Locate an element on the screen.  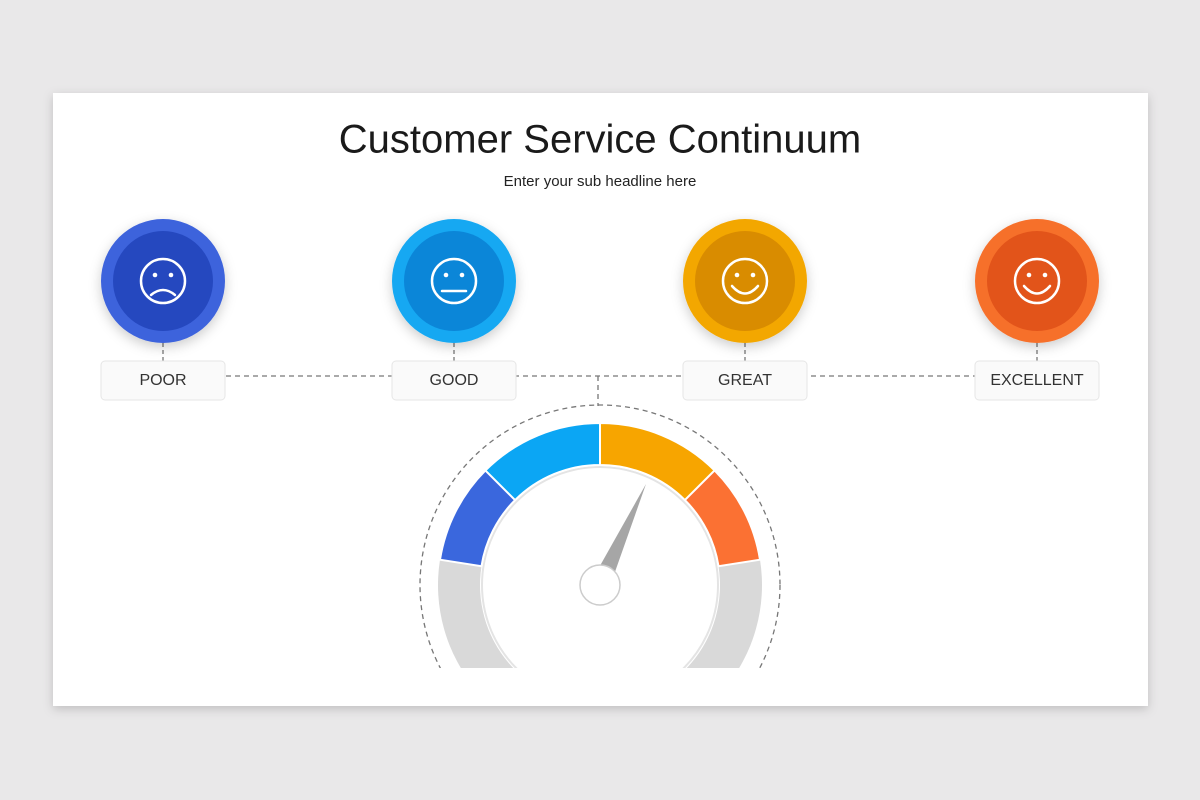
level-label: POOR is located at coordinates (162, 380).